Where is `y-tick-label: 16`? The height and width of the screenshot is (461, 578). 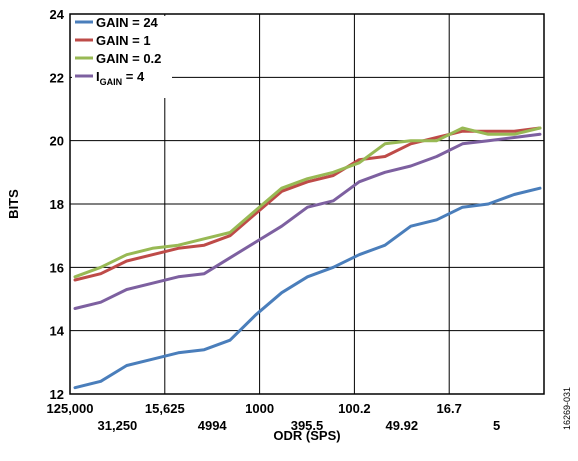 y-tick-label: 16 is located at coordinates (57, 267).